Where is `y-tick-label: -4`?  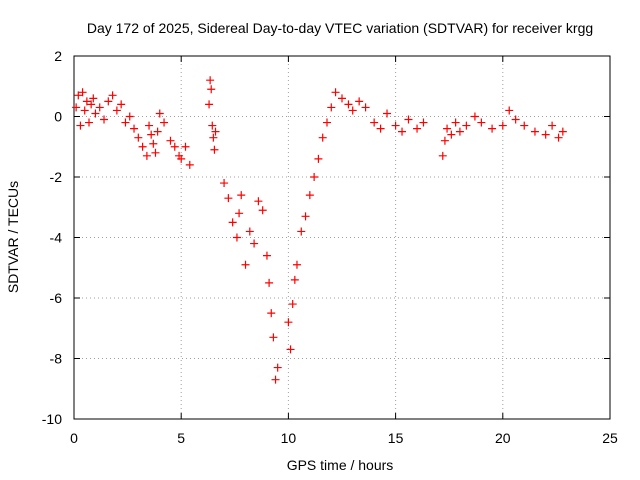 y-tick-label: -4 is located at coordinates (56, 238).